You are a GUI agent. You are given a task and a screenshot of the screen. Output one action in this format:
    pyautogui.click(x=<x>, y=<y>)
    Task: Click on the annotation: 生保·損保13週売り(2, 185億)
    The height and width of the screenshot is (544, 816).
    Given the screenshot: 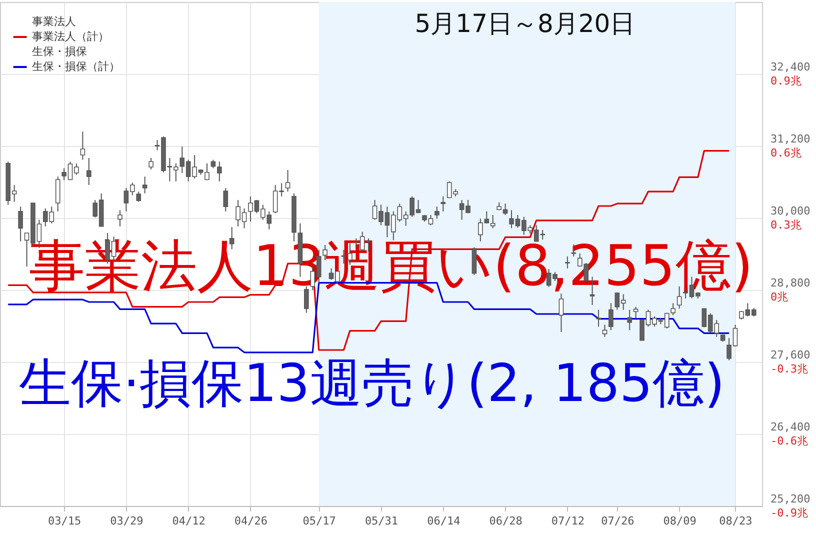 What is the action you would take?
    pyautogui.click(x=372, y=384)
    